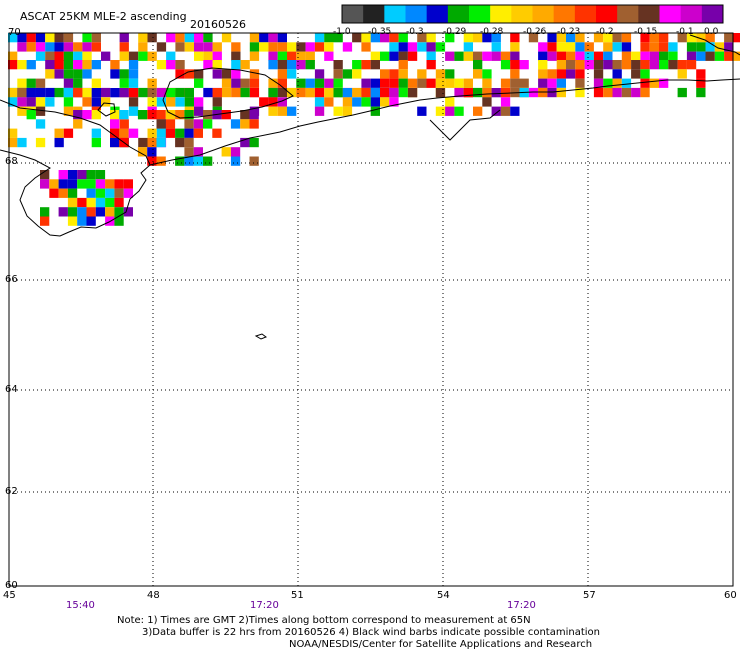 The height and width of the screenshot is (650, 740). I want to click on lon-label: 54, so click(443, 595).